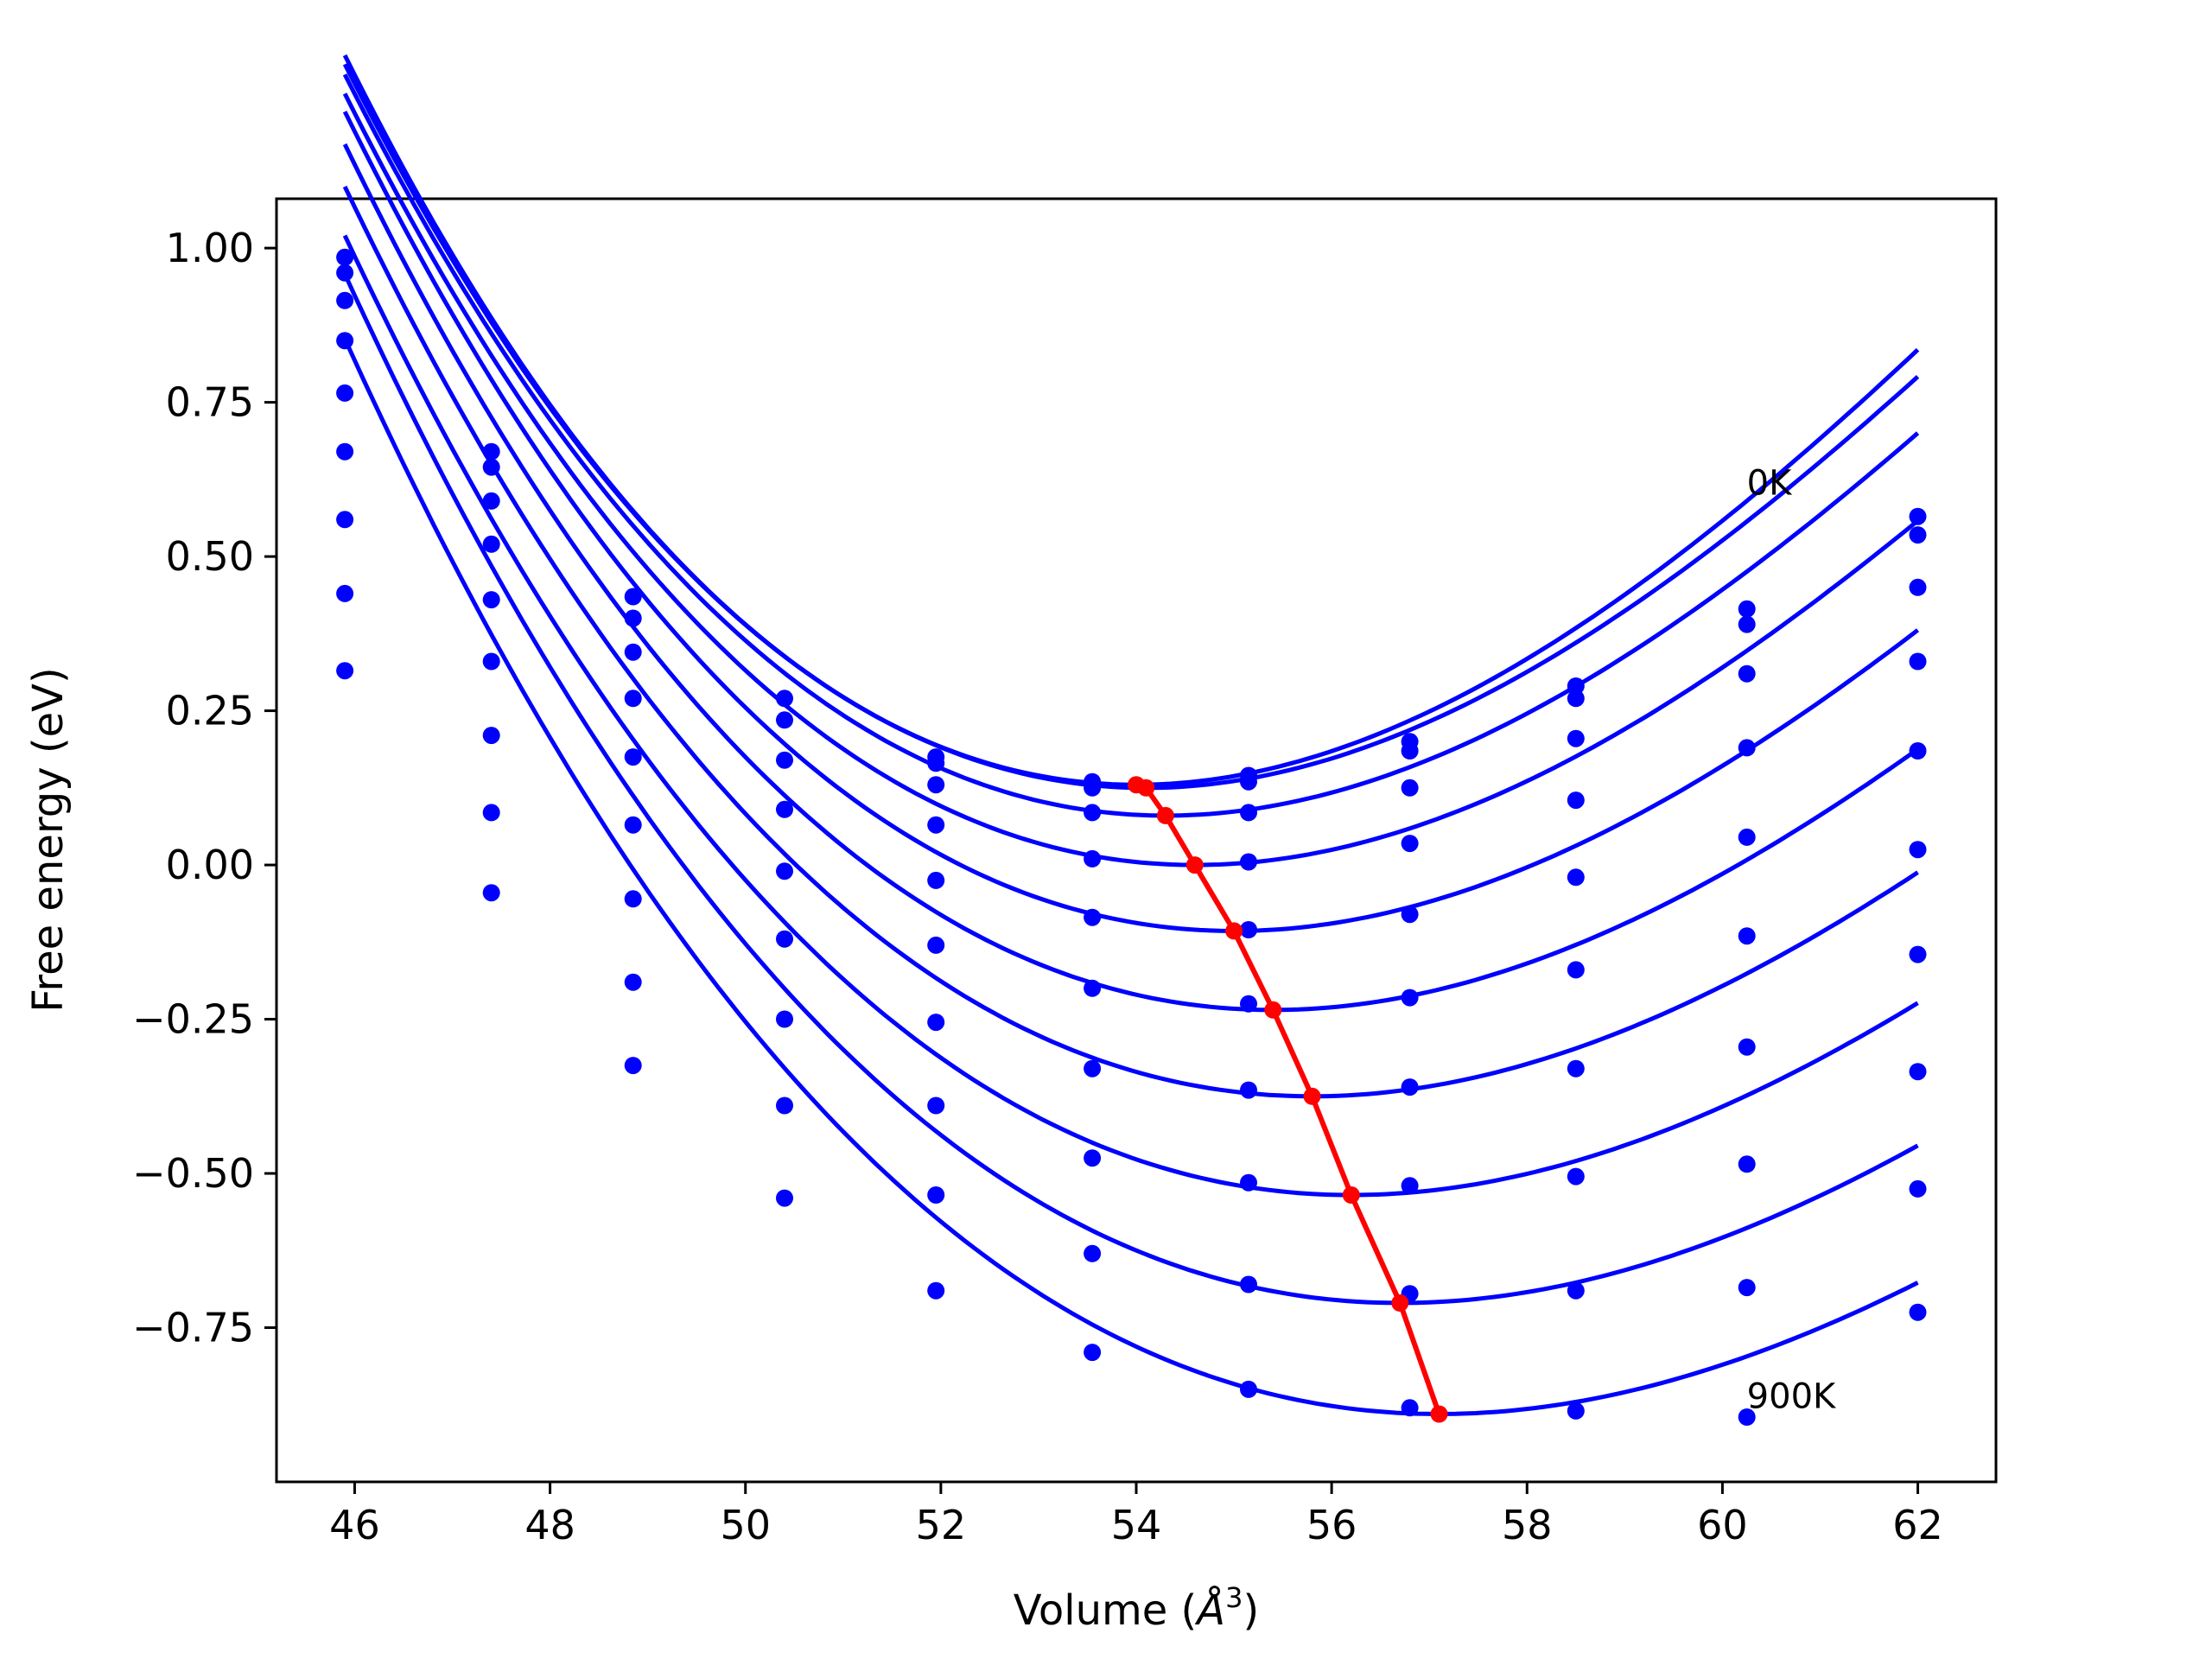 The image size is (2212, 1659). What do you see at coordinates (1106, 1610) in the screenshot?
I see `x-axis-title-text: Volume (` at bounding box center [1106, 1610].